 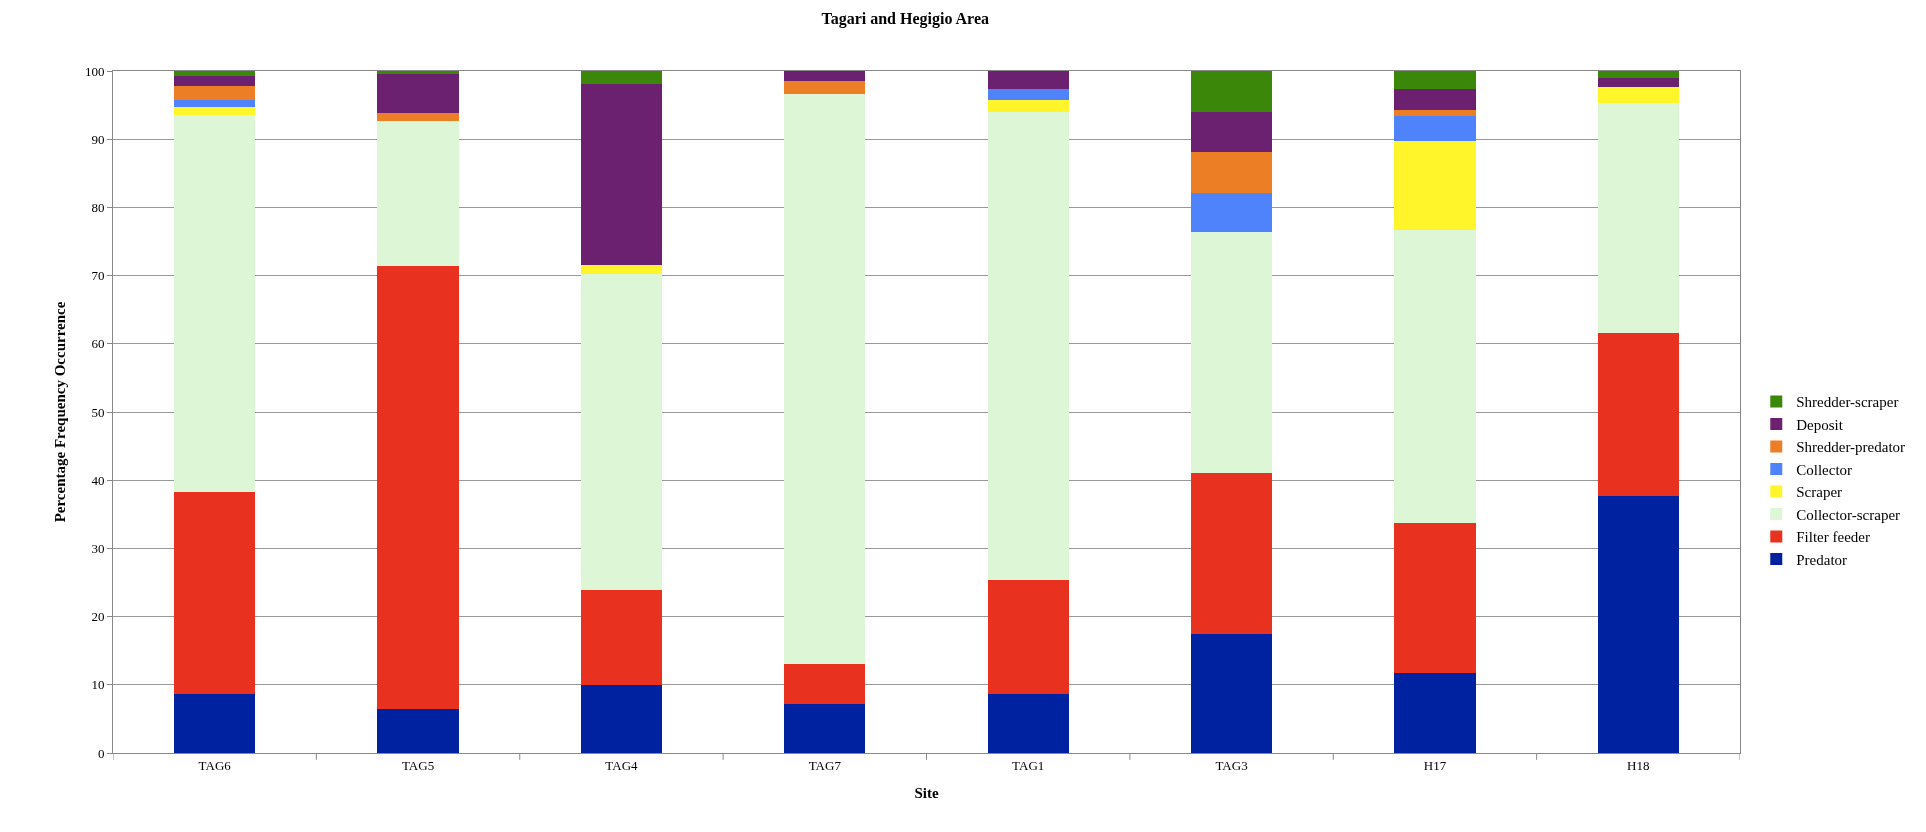 I want to click on y-tick-label: 60, so click(x=98, y=344).